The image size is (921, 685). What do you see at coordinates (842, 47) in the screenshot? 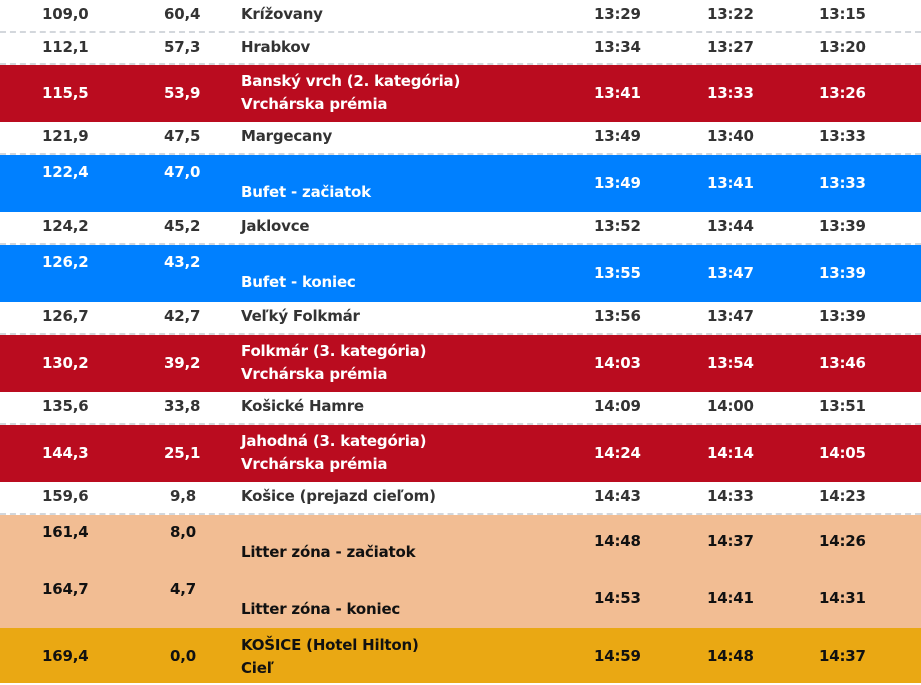
I see `time-slow: 13:20` at bounding box center [842, 47].